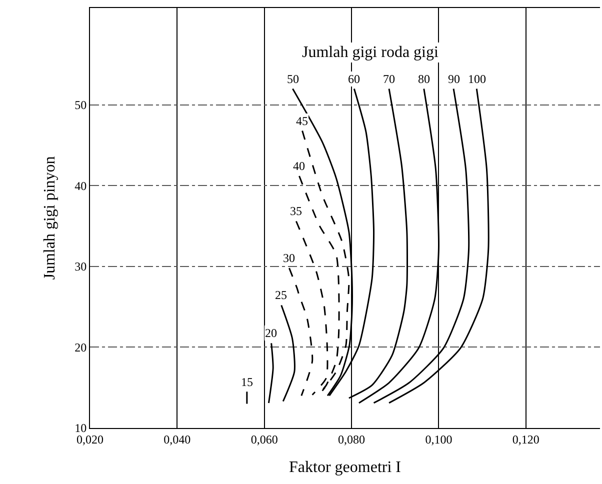  What do you see at coordinates (293, 79) in the screenshot?
I see `series-label: 50` at bounding box center [293, 79].